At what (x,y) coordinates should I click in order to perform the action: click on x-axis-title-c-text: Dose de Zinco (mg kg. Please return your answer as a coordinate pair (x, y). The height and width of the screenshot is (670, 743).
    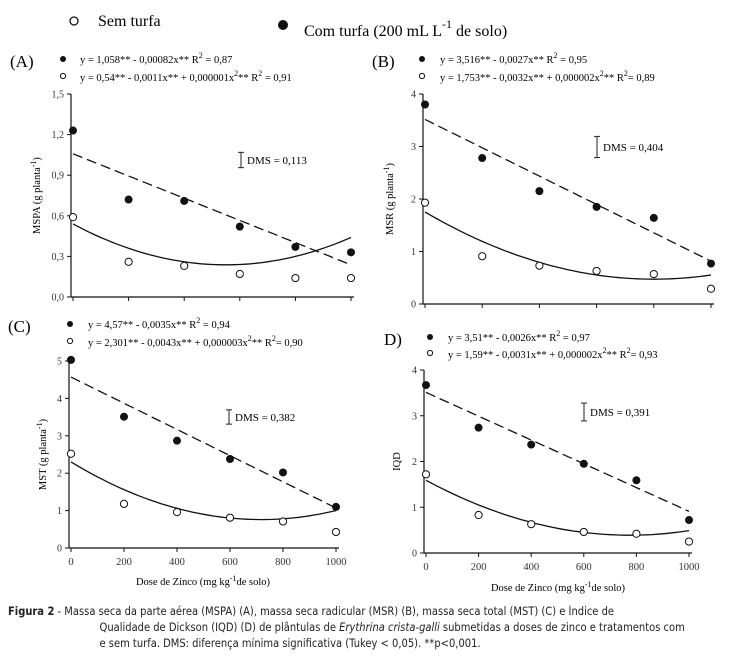
    Looking at the image, I should click on (183, 582).